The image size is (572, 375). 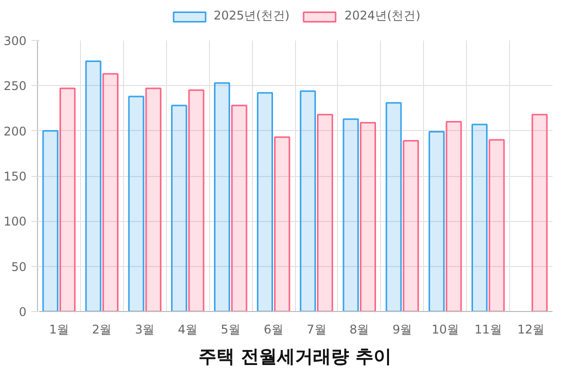 What do you see at coordinates (15, 177) in the screenshot?
I see `y-tick-label: 150` at bounding box center [15, 177].